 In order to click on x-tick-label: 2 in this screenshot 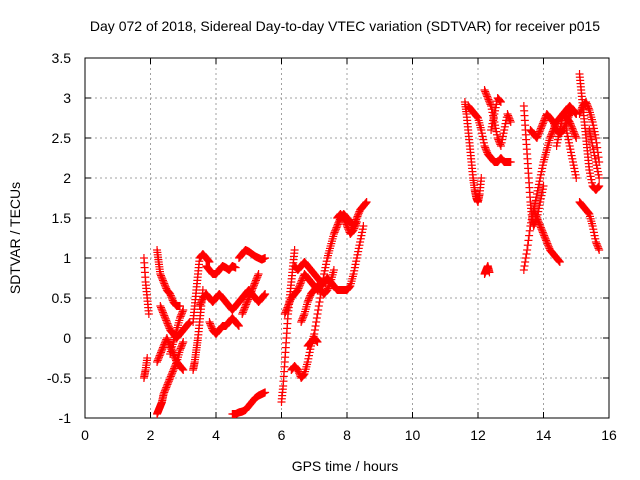, I will do `click(151, 435)`.